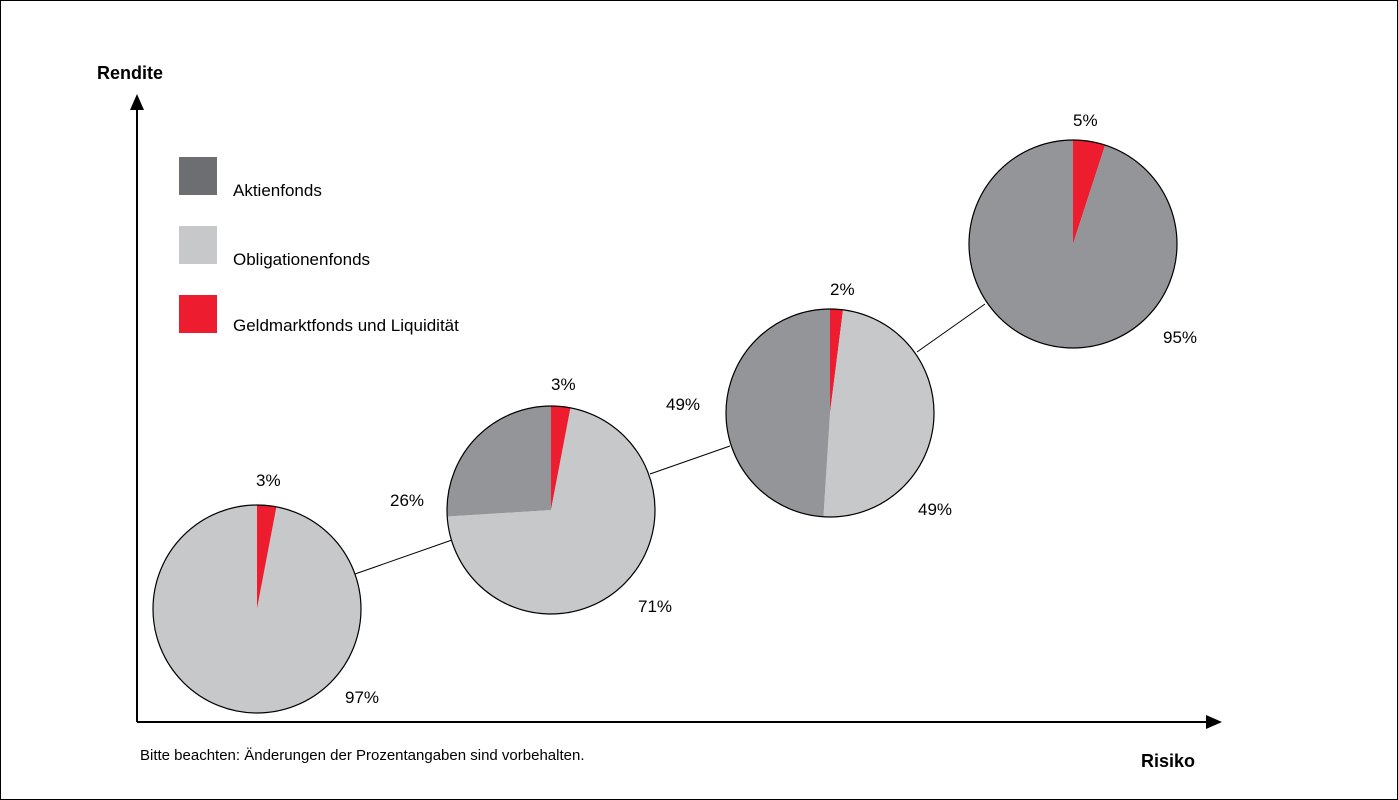 The image size is (1398, 800). What do you see at coordinates (683, 404) in the screenshot?
I see `pie-3-aktien-label: 49%` at bounding box center [683, 404].